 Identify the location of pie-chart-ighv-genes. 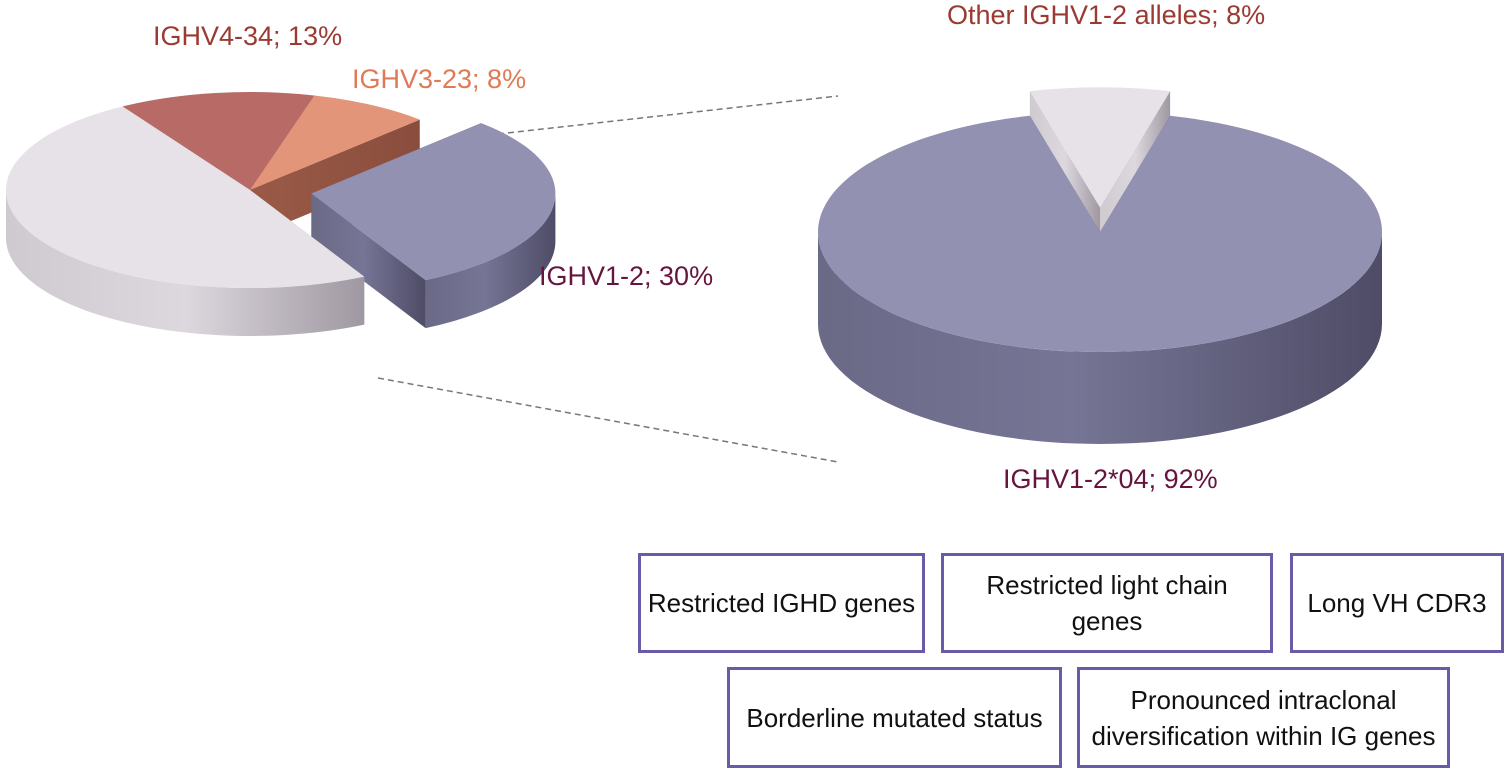
(281, 214).